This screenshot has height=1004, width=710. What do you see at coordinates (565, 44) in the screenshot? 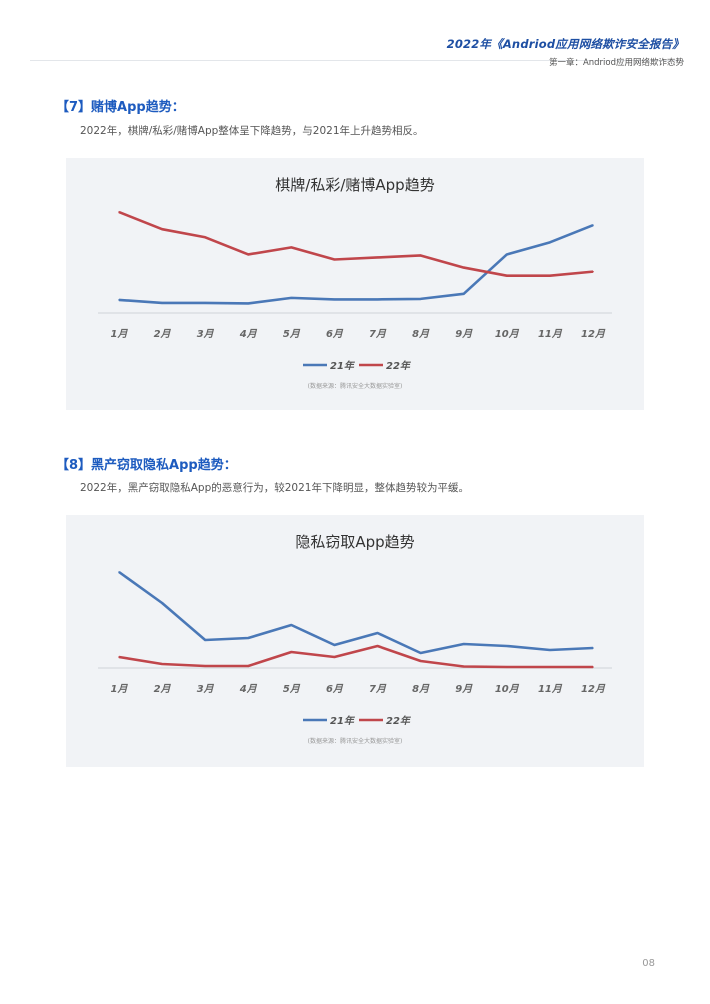
I see `report-title: 2022年《Andriod应用网络欺诈安全报告》` at bounding box center [565, 44].